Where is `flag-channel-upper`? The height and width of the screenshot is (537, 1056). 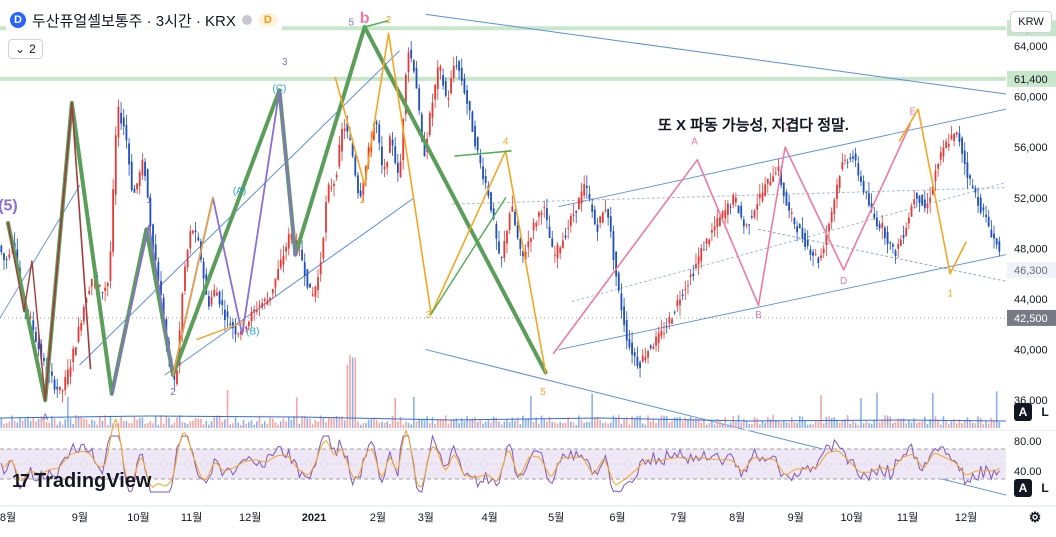
flag-channel-upper is located at coordinates (782, 158).